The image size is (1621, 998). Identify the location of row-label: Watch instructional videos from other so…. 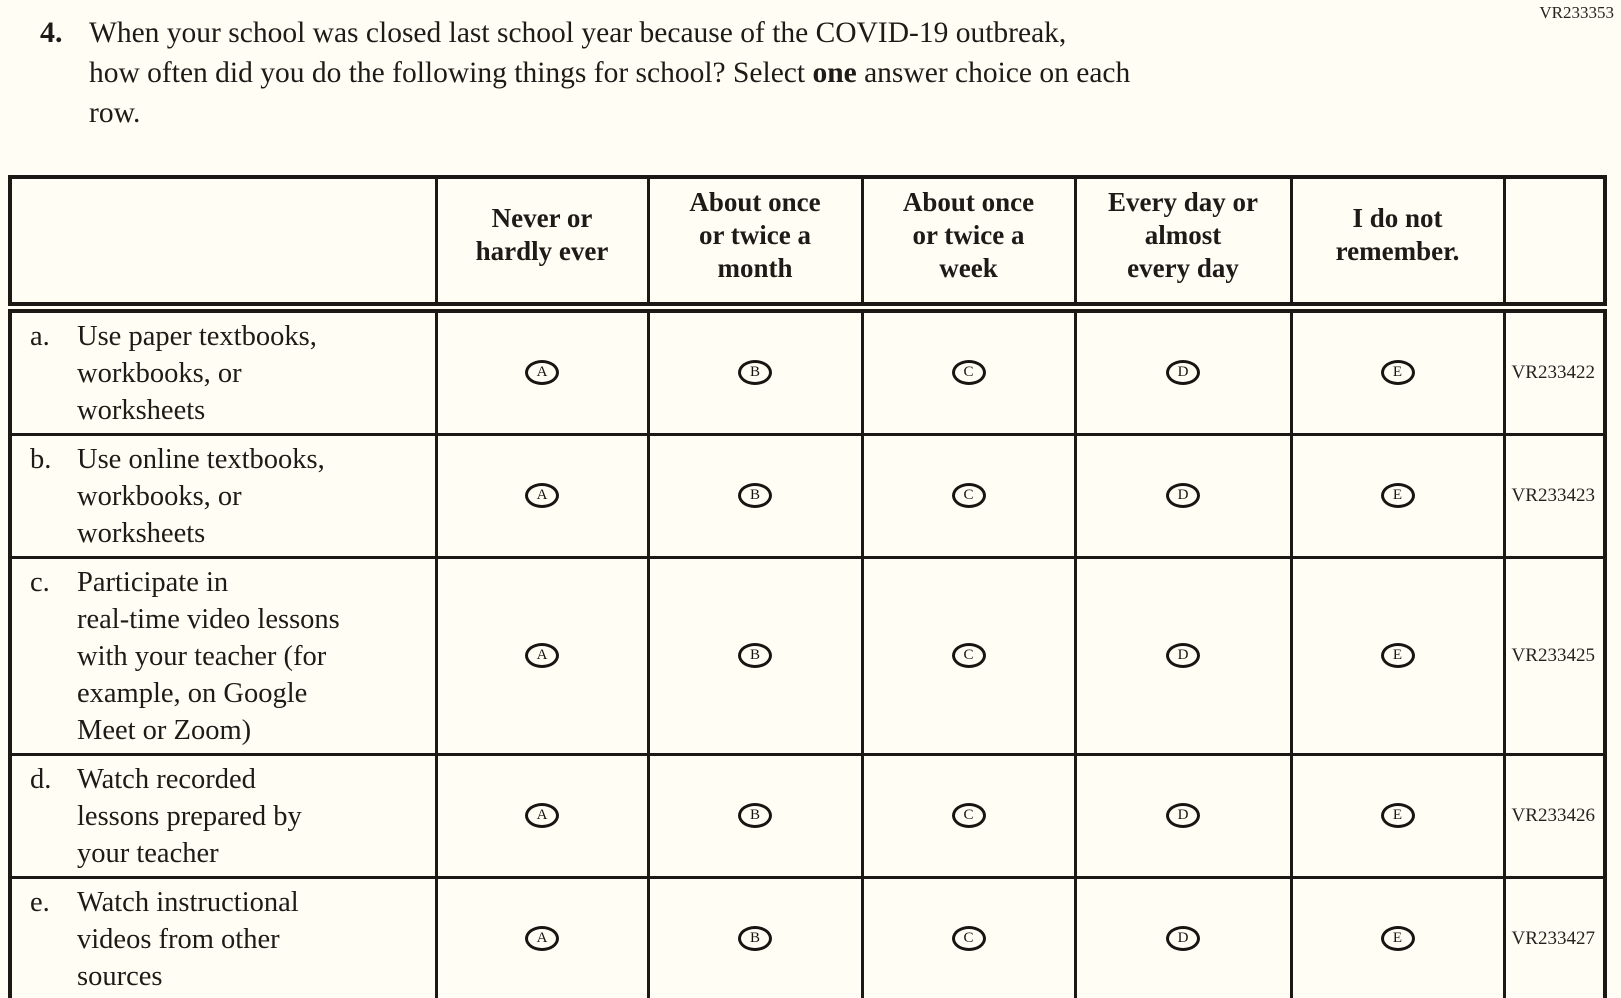
(188, 939).